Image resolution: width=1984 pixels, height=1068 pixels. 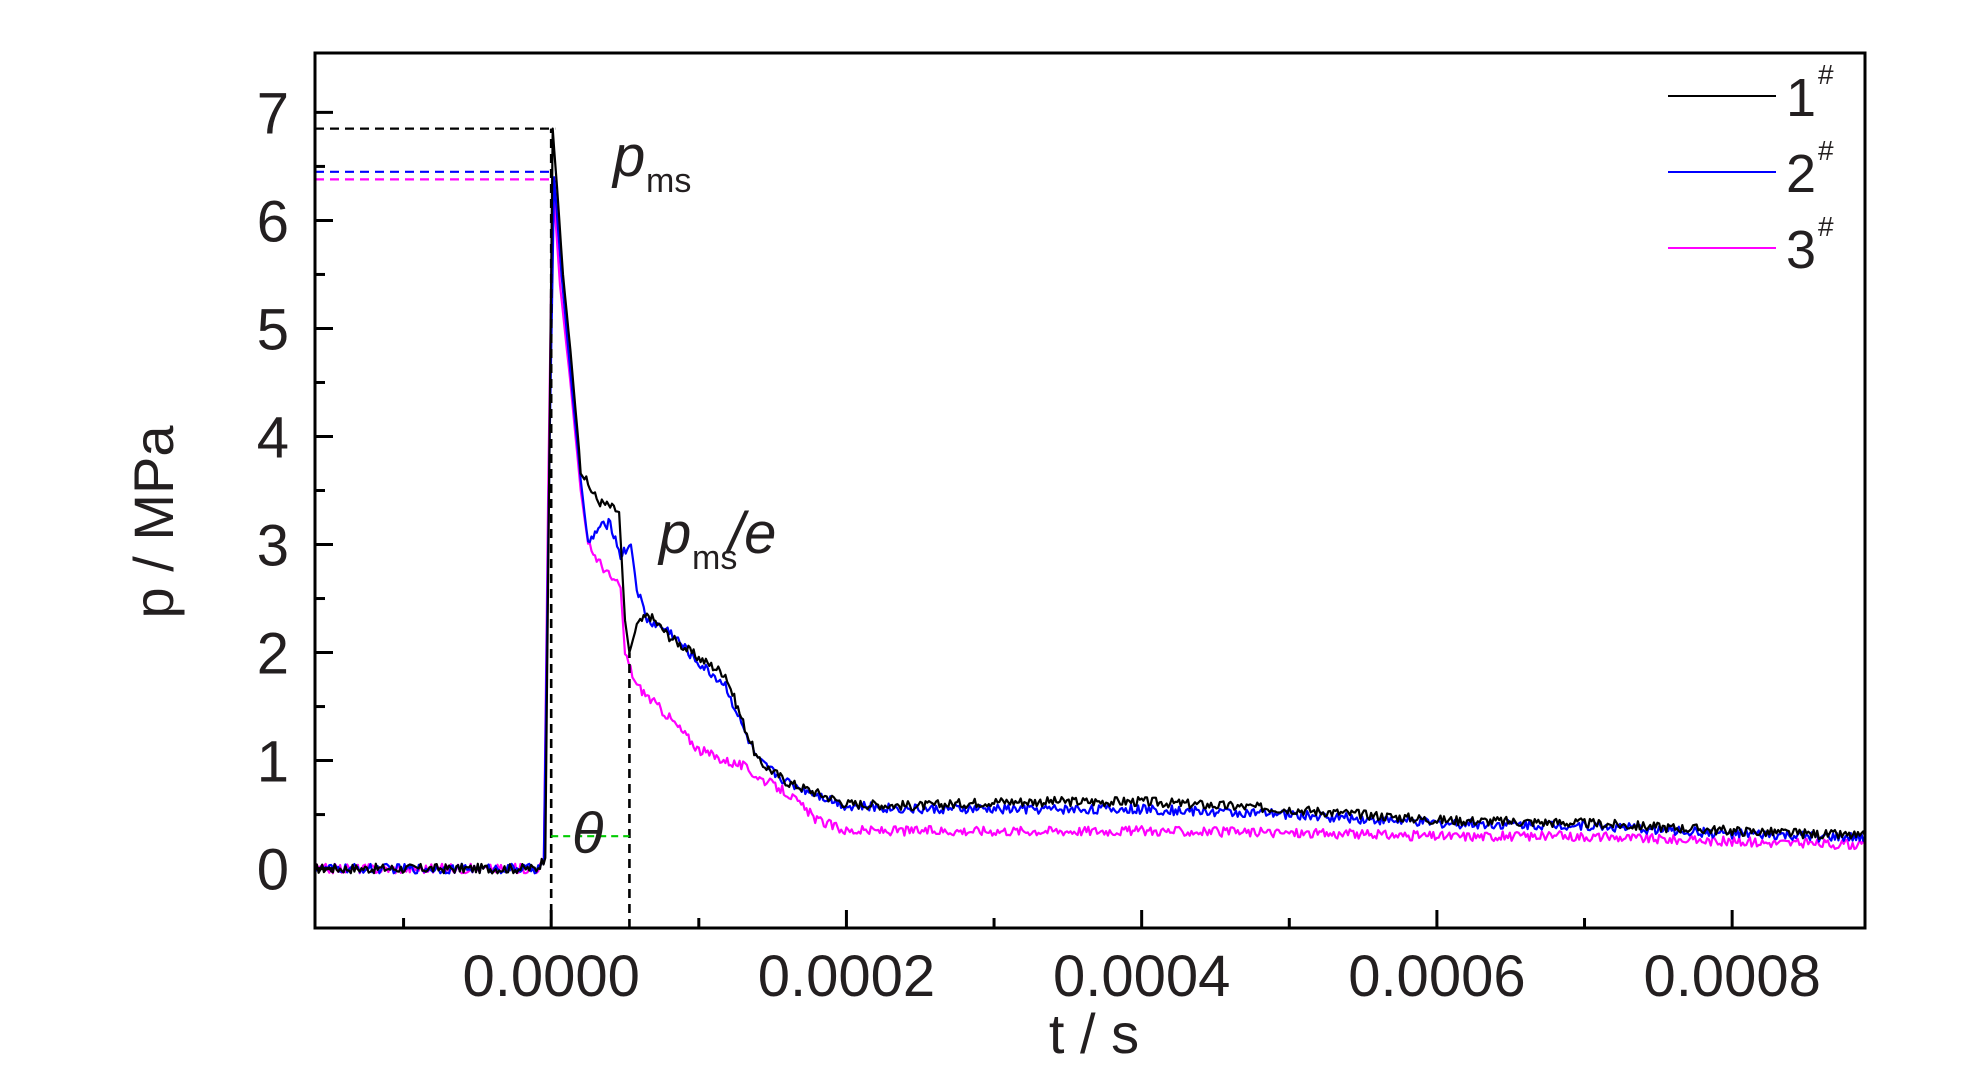 I want to click on annotation-pms-e: p ms /e, so click(x=716, y=539).